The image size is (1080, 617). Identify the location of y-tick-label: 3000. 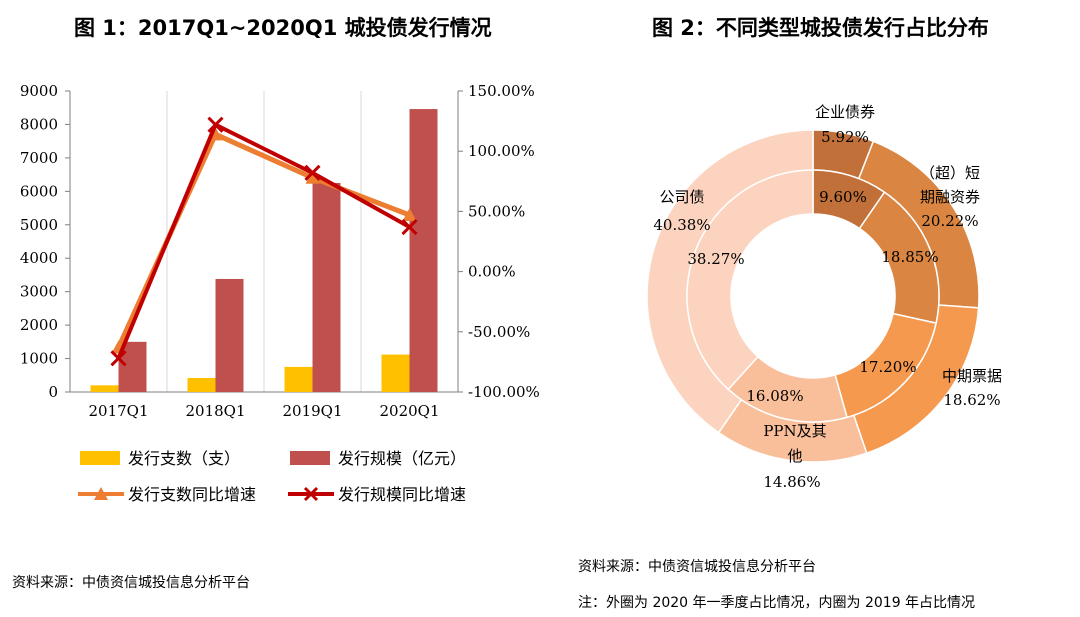
(39, 292).